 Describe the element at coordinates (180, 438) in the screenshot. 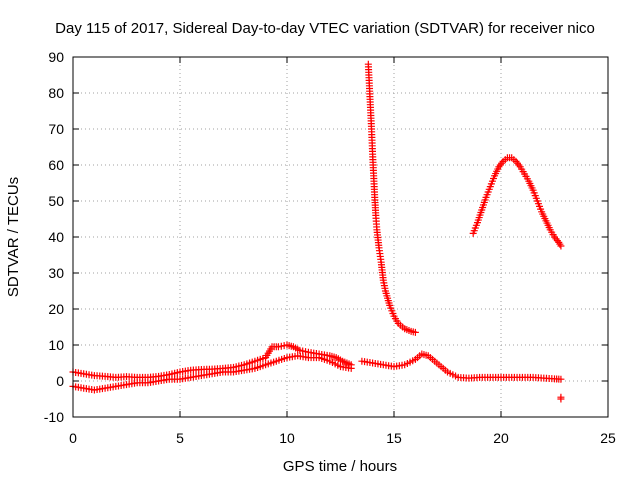

I see `x-tick-label: 5` at that location.